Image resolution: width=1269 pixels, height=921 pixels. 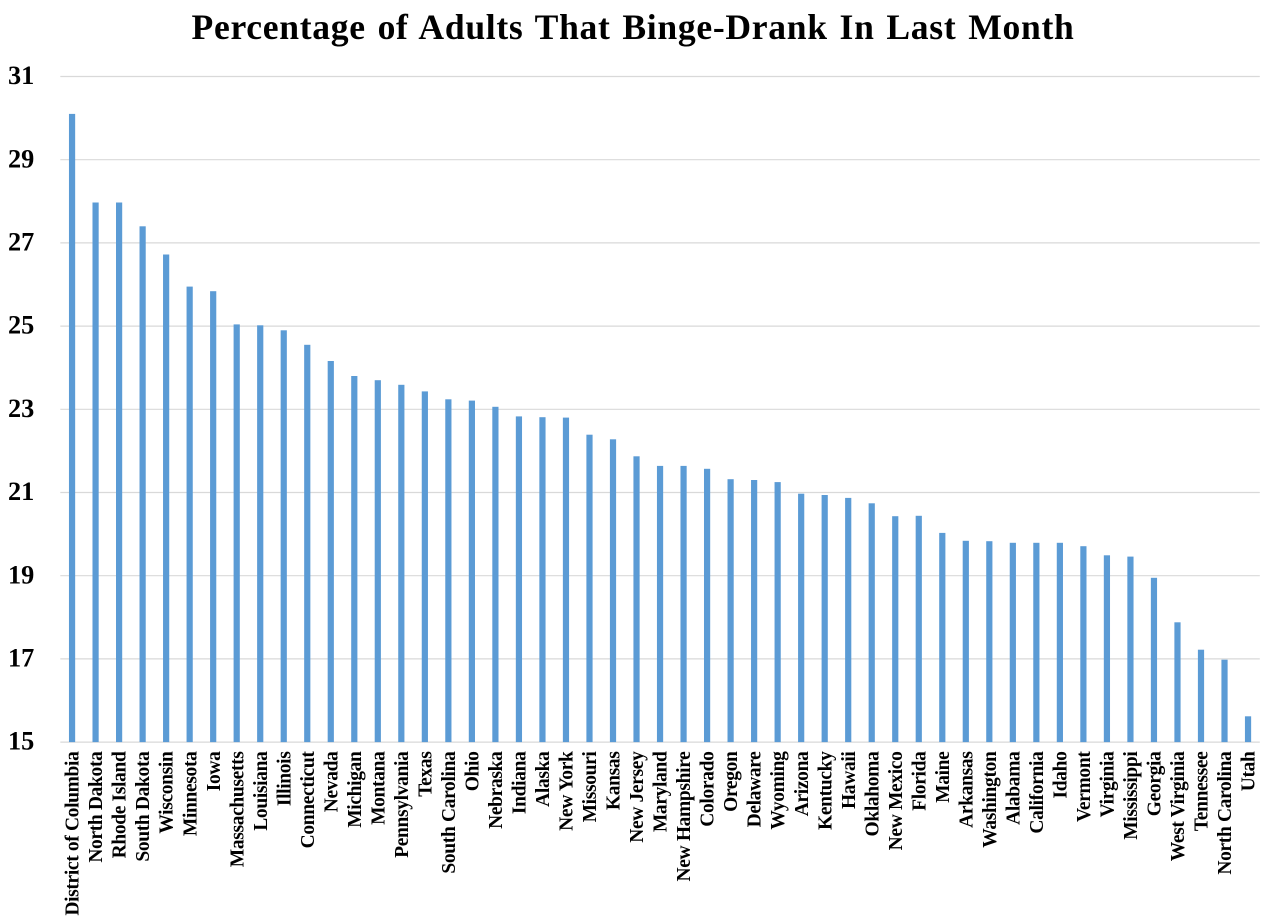 What do you see at coordinates (661, 791) in the screenshot?
I see `svg-text: Maryland` at bounding box center [661, 791].